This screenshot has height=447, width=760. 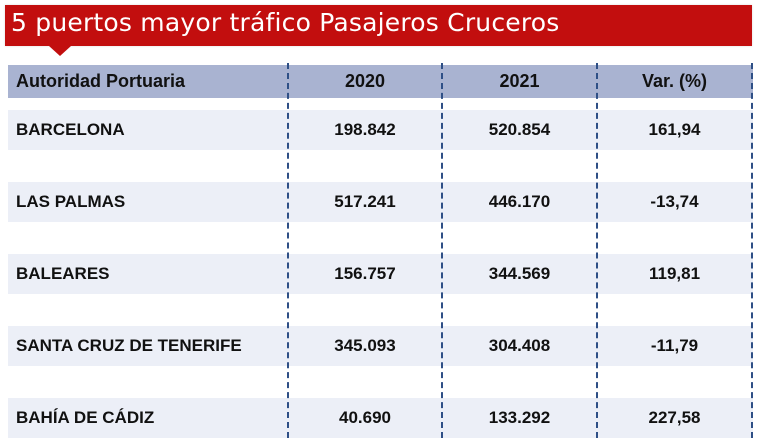 What do you see at coordinates (519, 345) in the screenshot?
I see `value-2021: 304.408` at bounding box center [519, 345].